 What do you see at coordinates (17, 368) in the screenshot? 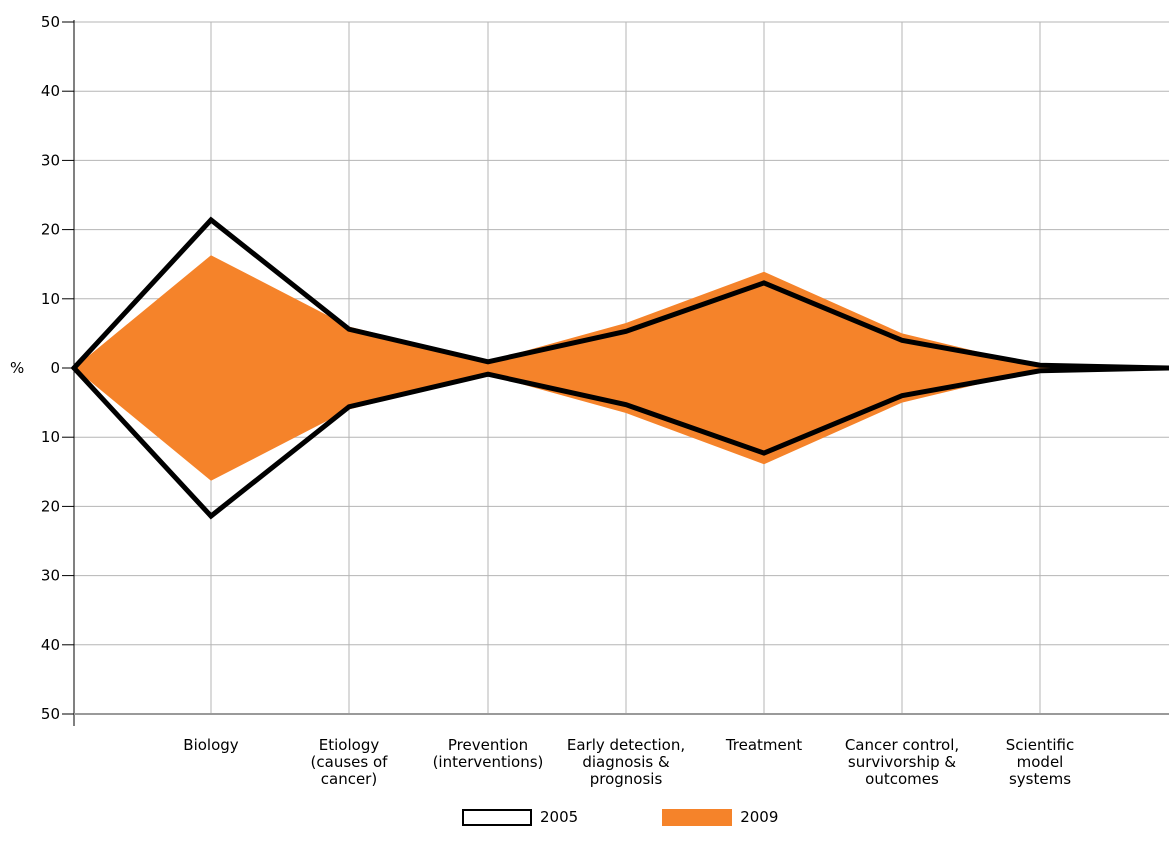
I see `y-axis-label: %` at bounding box center [17, 368].